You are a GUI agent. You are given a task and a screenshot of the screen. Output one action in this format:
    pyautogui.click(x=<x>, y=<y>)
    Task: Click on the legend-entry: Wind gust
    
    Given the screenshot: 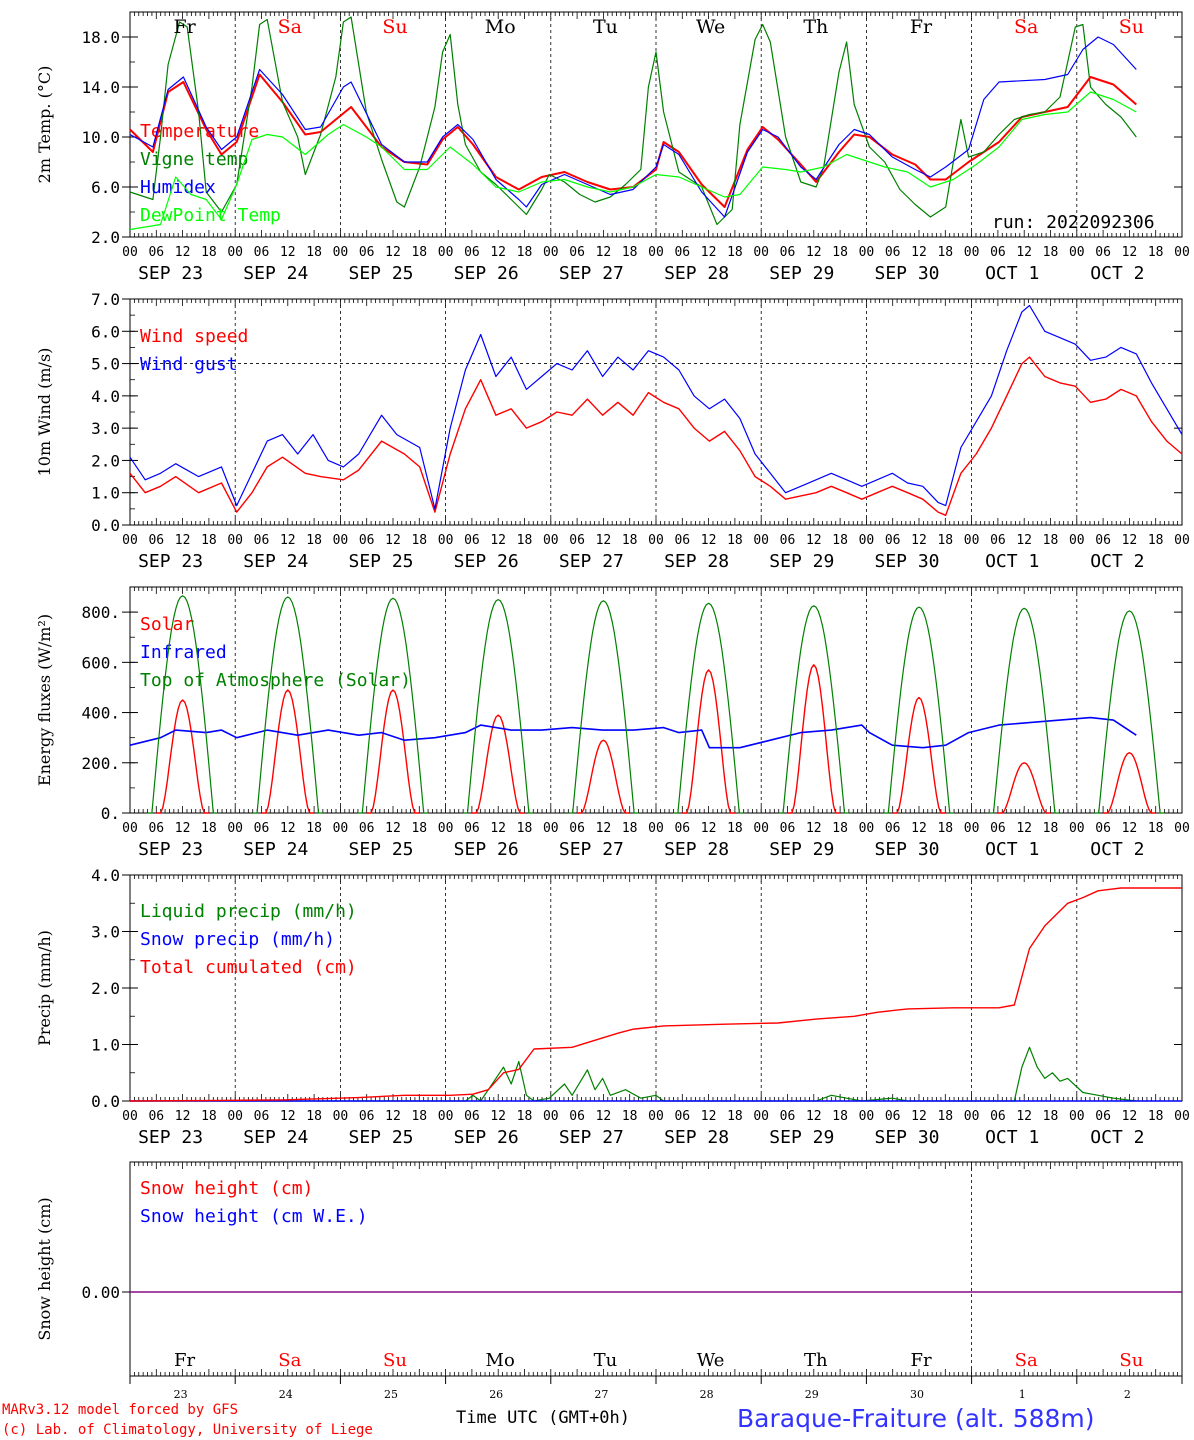 What is the action you would take?
    pyautogui.click(x=189, y=364)
    